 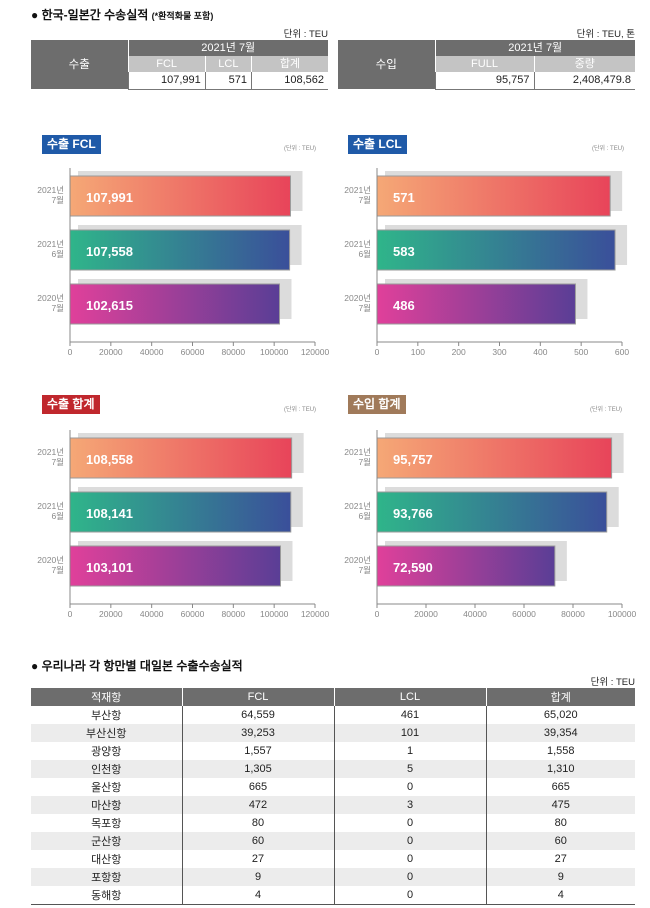 I want to click on table-row: 군산항 60 0 60, so click(x=333, y=841).